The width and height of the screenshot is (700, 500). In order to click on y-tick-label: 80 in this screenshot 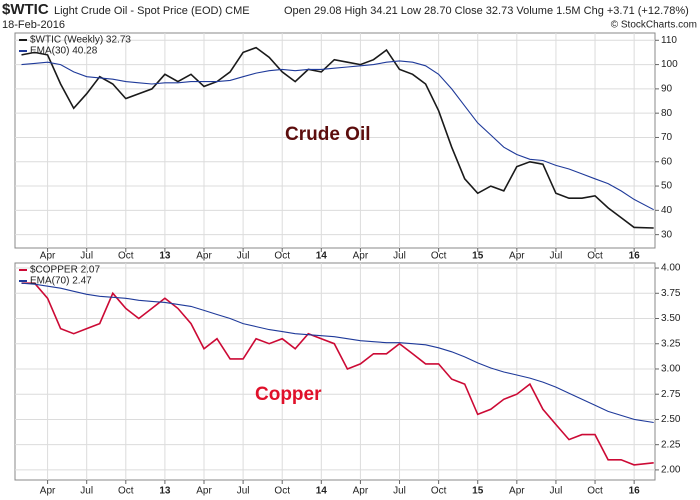, I will do `click(667, 113)`.